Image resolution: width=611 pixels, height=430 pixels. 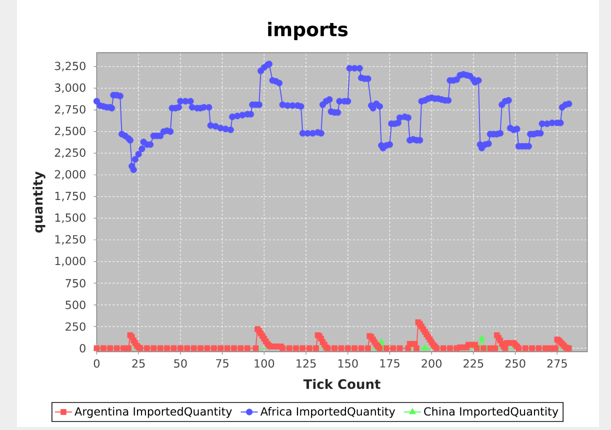 I want to click on x-tick-label: 100, so click(x=264, y=363).